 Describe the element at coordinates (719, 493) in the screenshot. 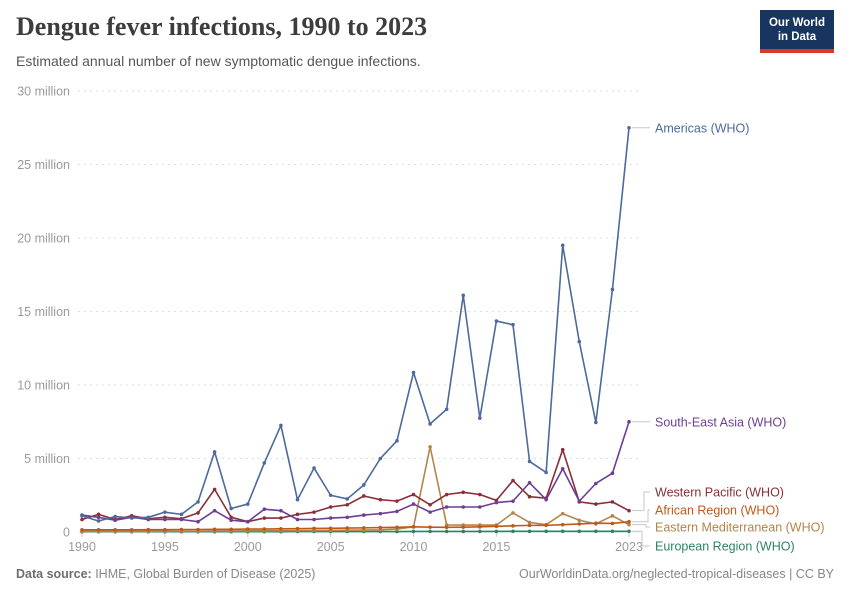

I see `legend-label-western-pacific-who: Western Pacific (WHO)` at that location.